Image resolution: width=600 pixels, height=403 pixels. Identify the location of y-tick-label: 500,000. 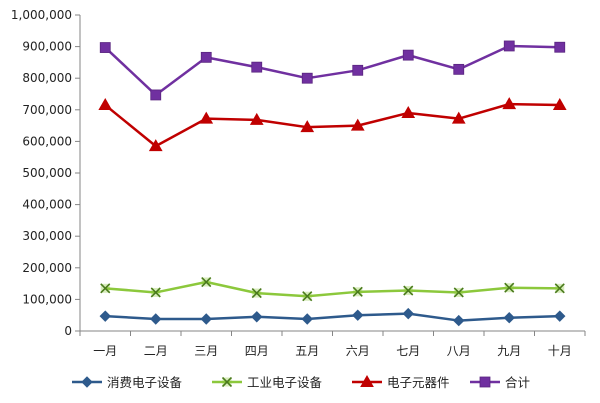
(47, 173).